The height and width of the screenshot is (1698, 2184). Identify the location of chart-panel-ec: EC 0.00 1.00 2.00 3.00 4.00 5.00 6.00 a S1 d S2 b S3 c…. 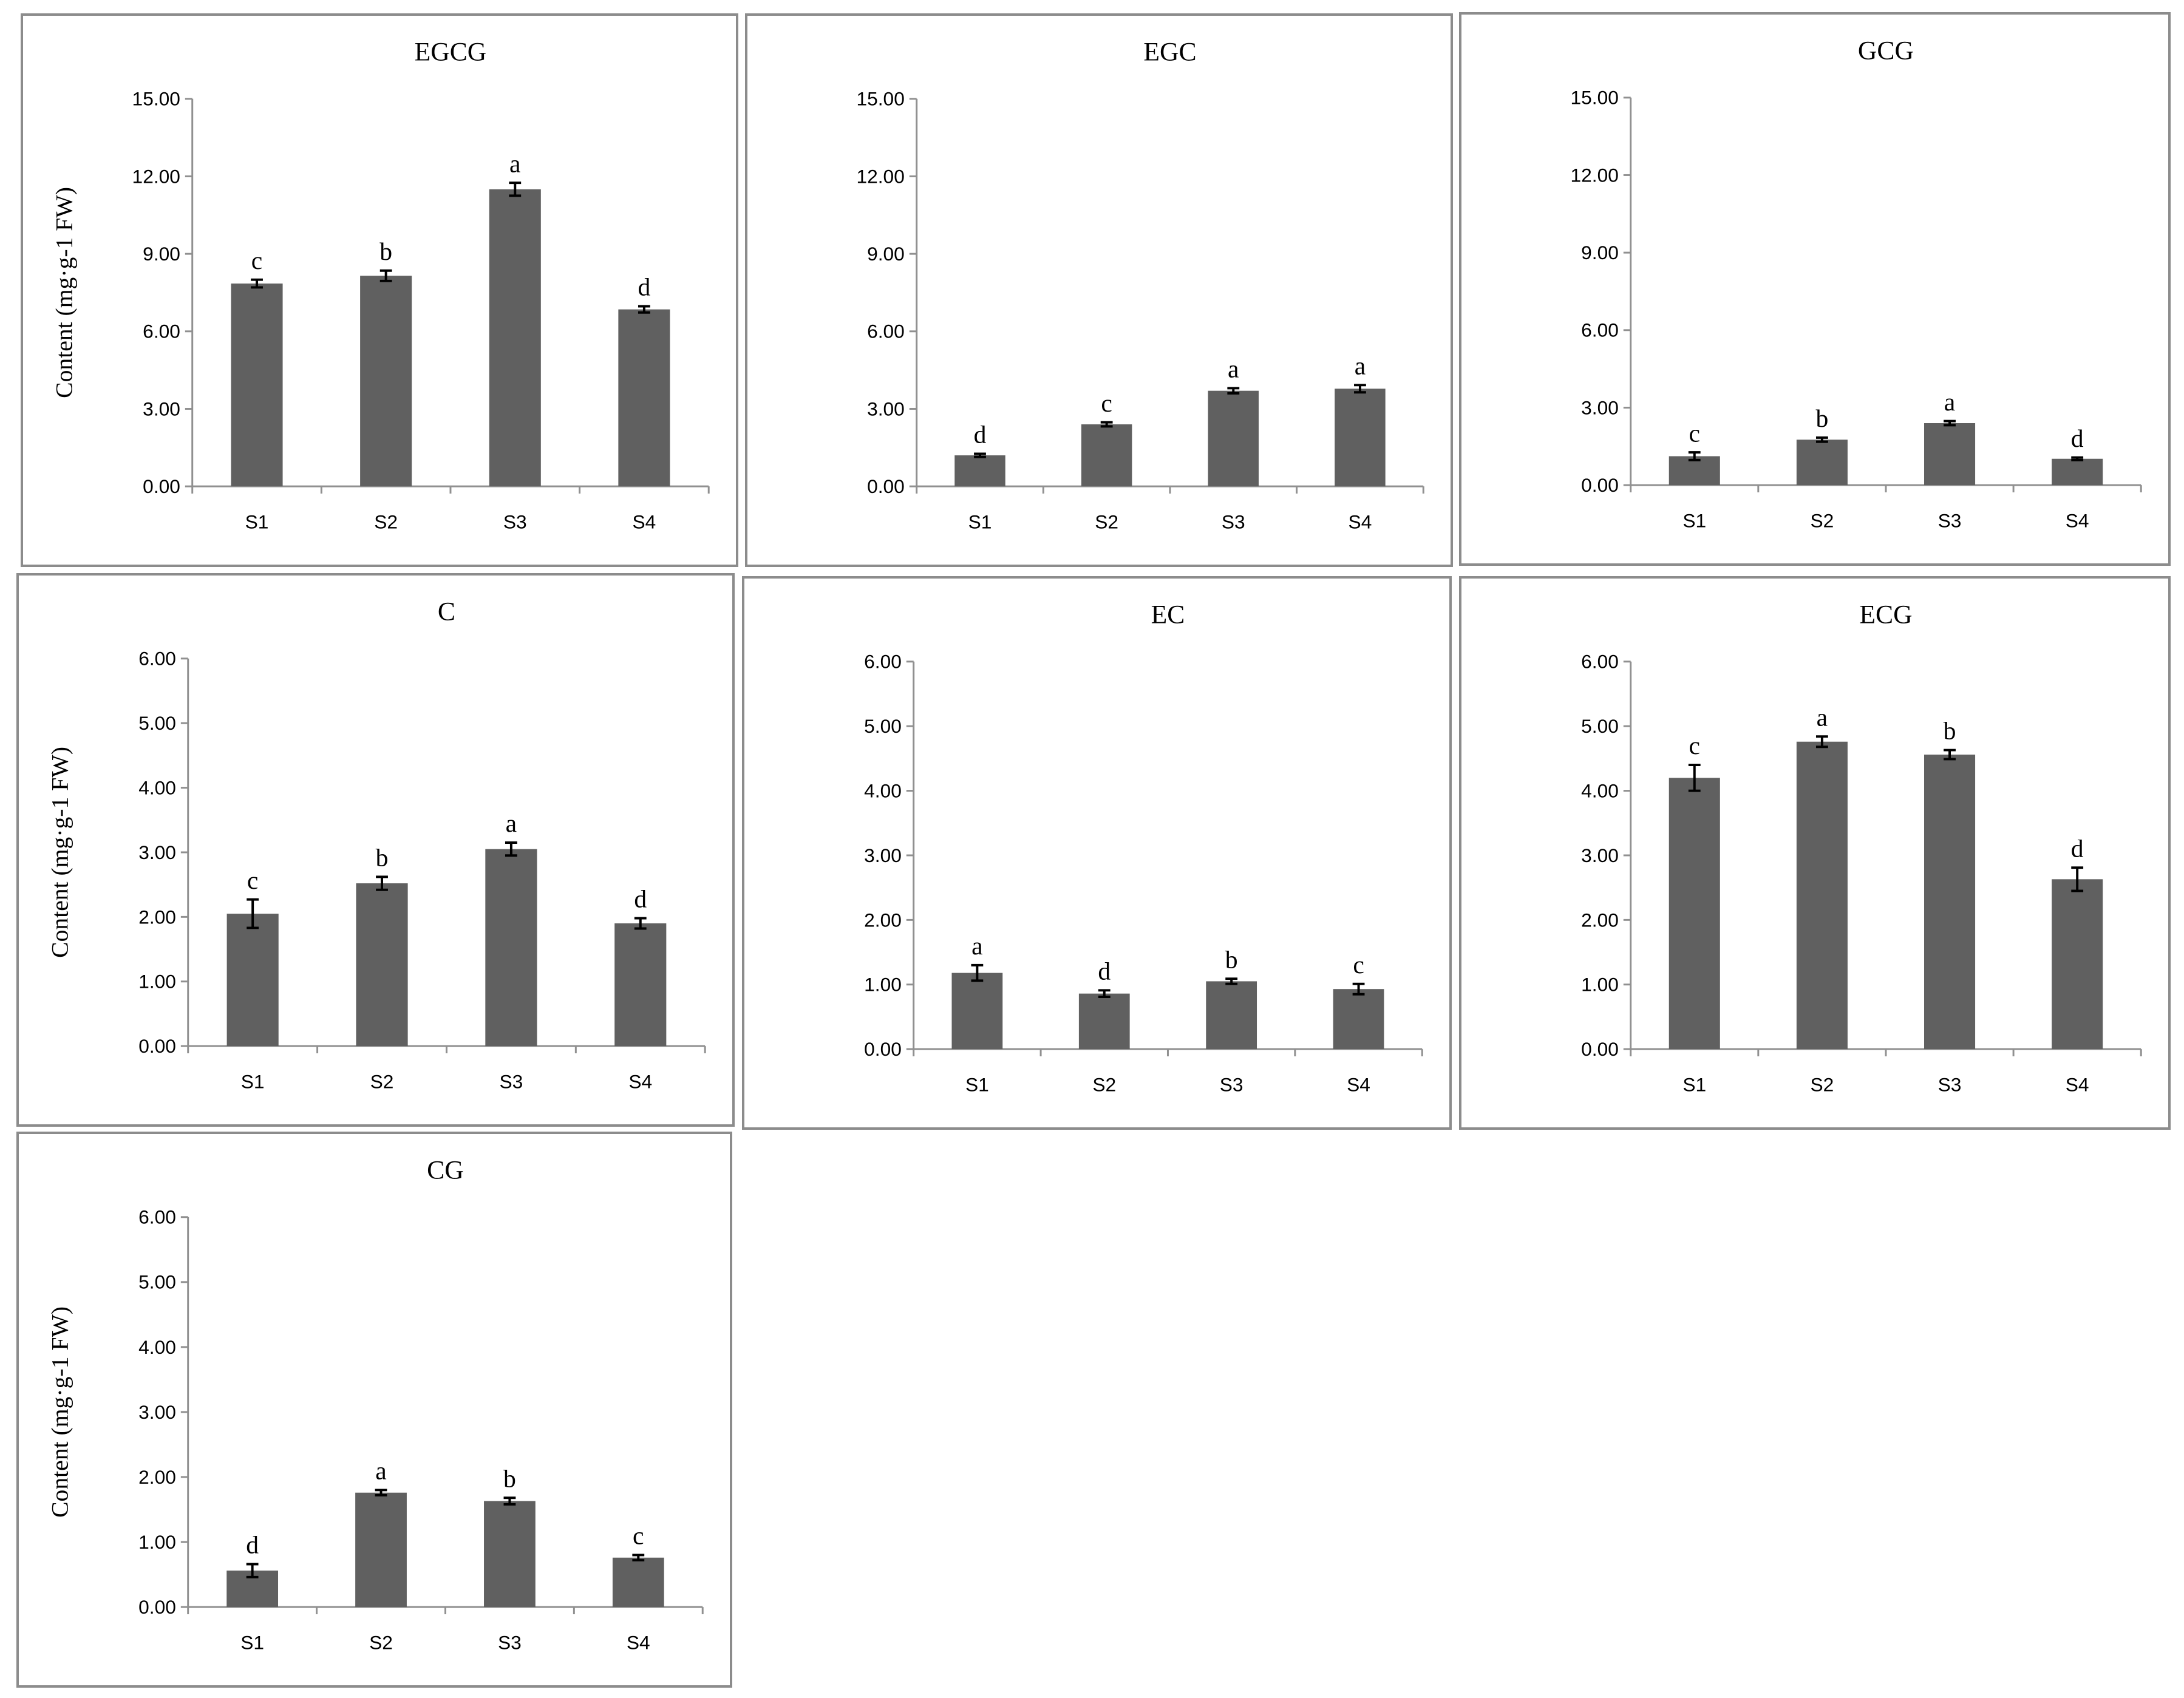
(1097, 853).